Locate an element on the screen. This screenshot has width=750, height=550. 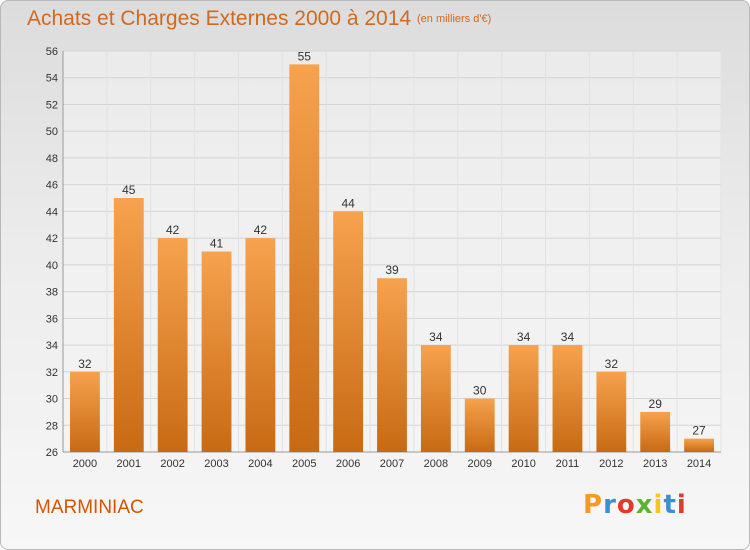
y-tick-label: 38 is located at coordinates (52, 293).